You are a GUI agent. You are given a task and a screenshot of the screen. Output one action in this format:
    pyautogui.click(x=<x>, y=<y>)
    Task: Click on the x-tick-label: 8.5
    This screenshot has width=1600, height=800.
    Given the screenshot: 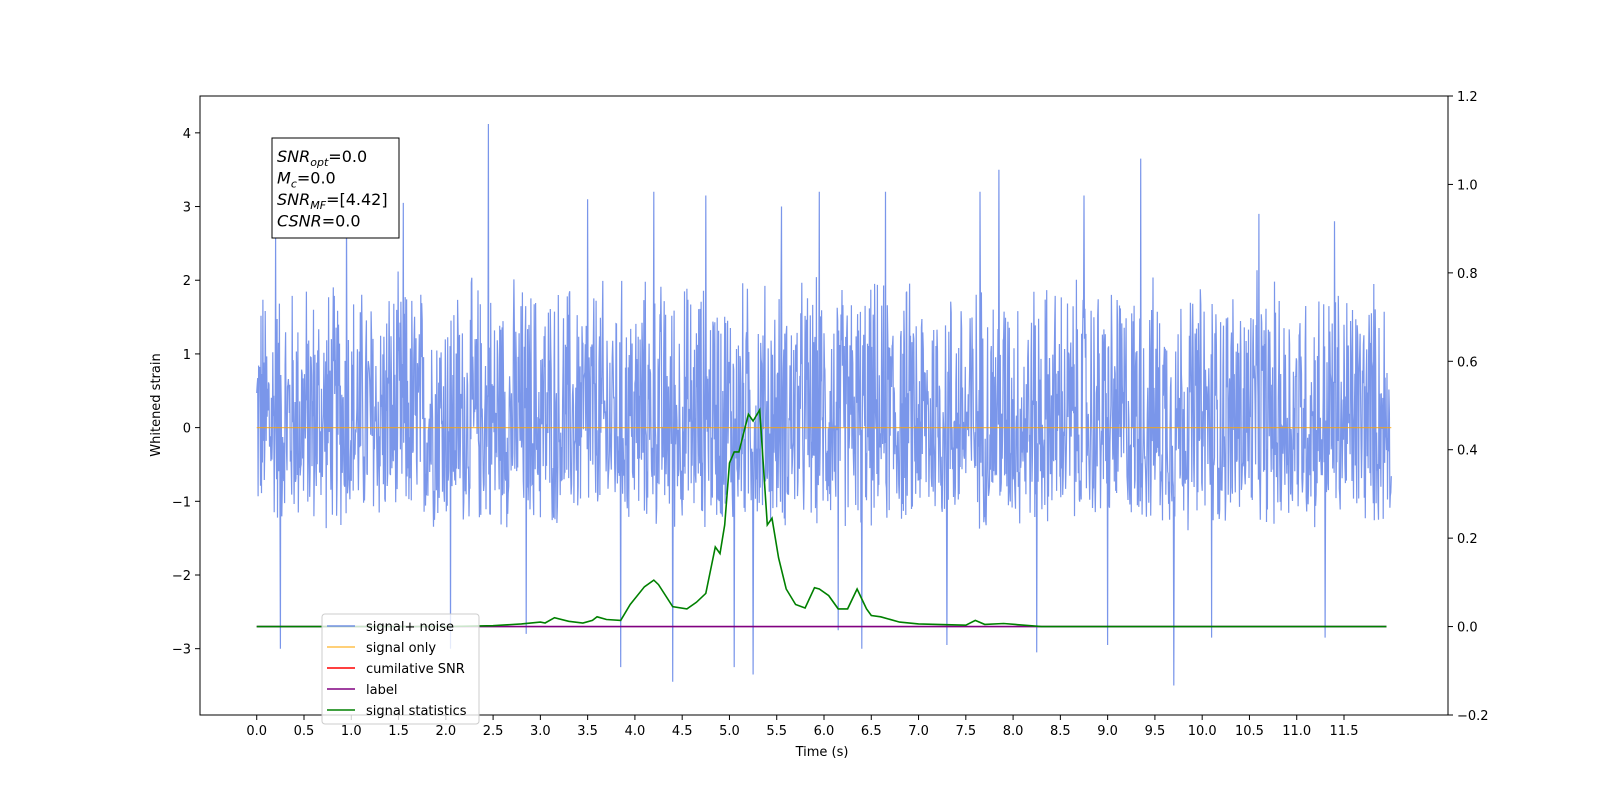 What is the action you would take?
    pyautogui.click(x=1060, y=731)
    